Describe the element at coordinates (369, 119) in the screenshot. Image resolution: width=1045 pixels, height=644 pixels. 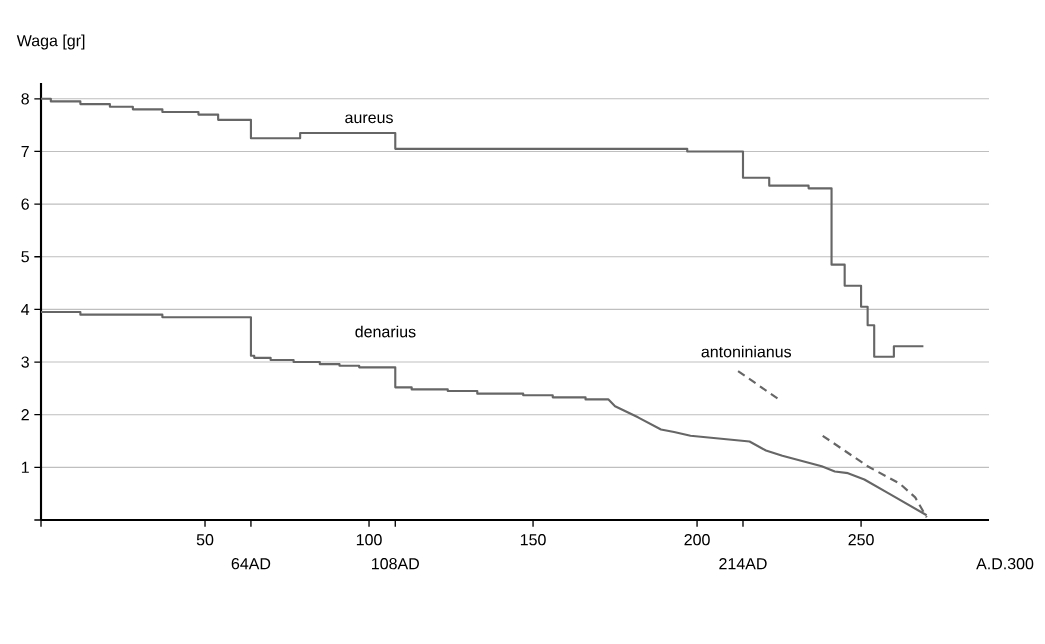
I see `series-label: aureus` at that location.